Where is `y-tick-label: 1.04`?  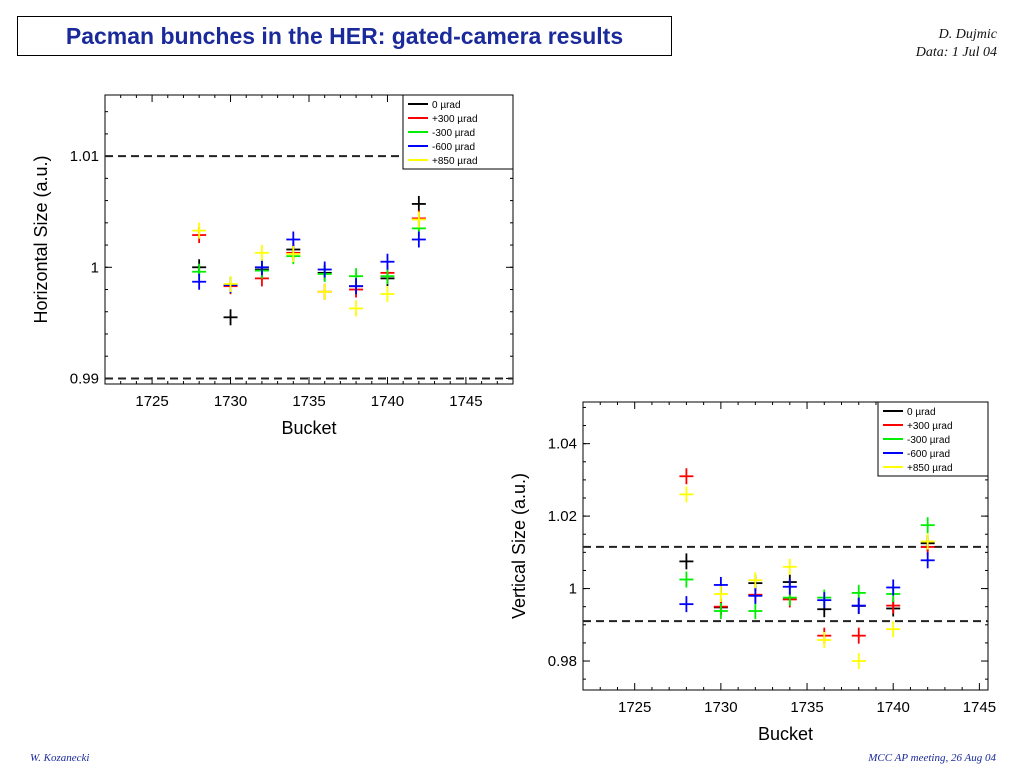 y-tick-label: 1.04 is located at coordinates (562, 444).